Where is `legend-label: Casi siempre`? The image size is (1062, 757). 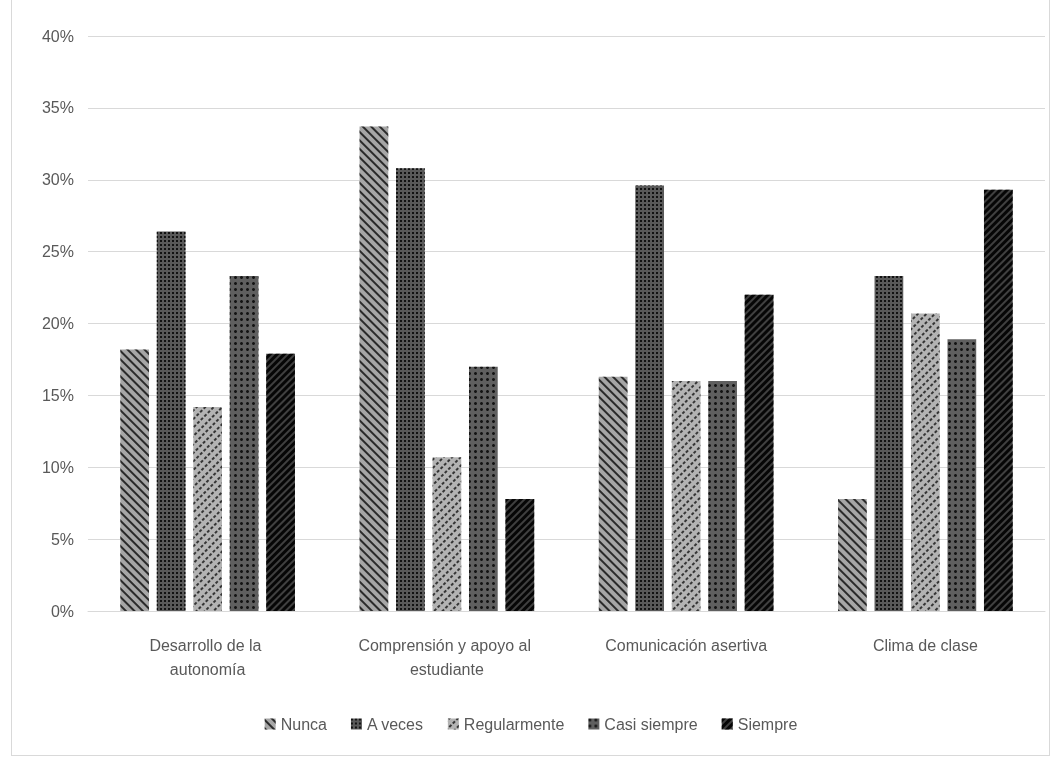 legend-label: Casi siempre is located at coordinates (651, 724).